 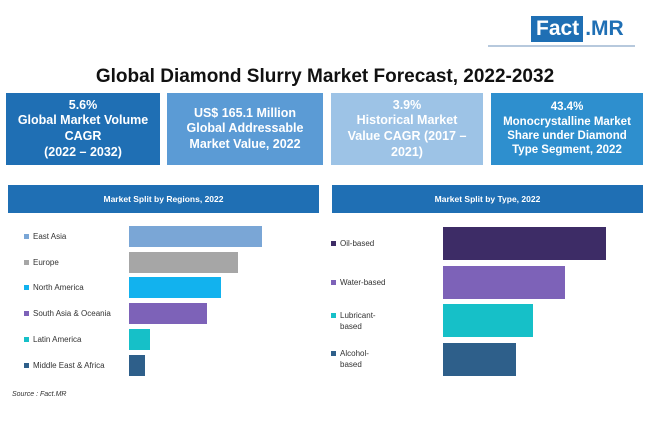 I want to click on stat-value: 43.4%, so click(x=567, y=107).